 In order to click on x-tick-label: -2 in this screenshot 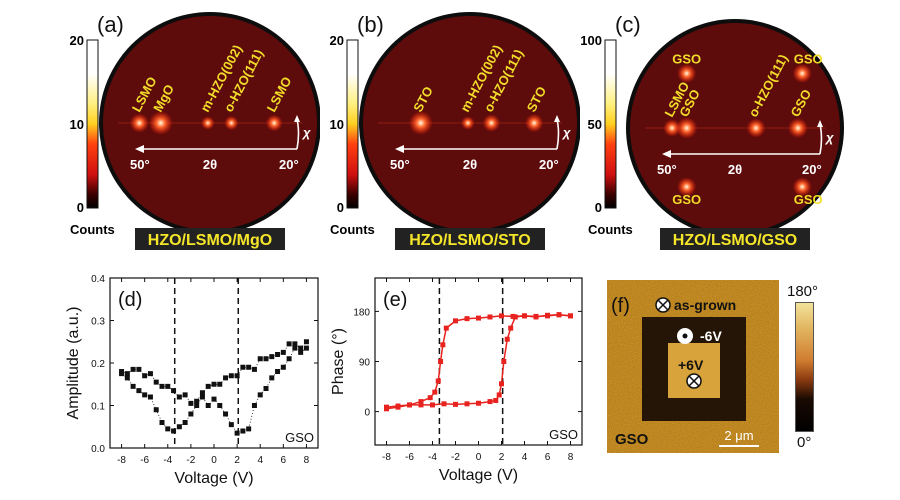, I will do `click(455, 457)`.